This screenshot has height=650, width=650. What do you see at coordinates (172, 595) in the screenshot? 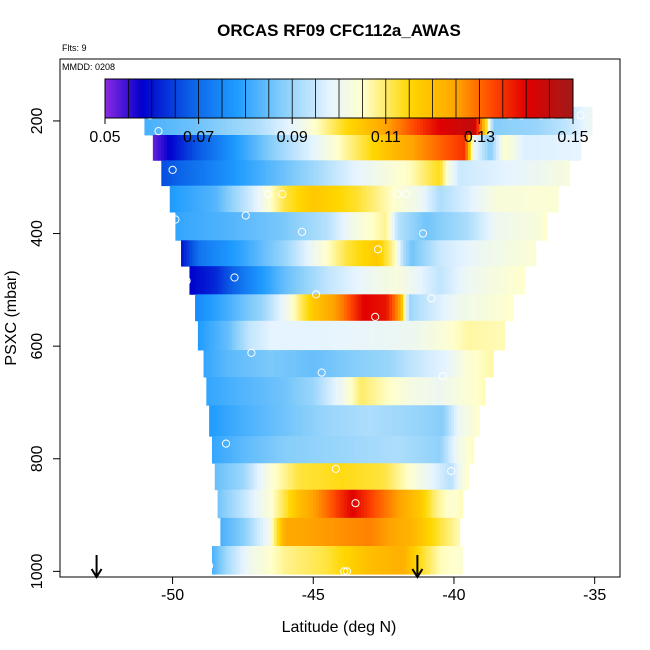
I see `x-tick-label: -50` at bounding box center [172, 595].